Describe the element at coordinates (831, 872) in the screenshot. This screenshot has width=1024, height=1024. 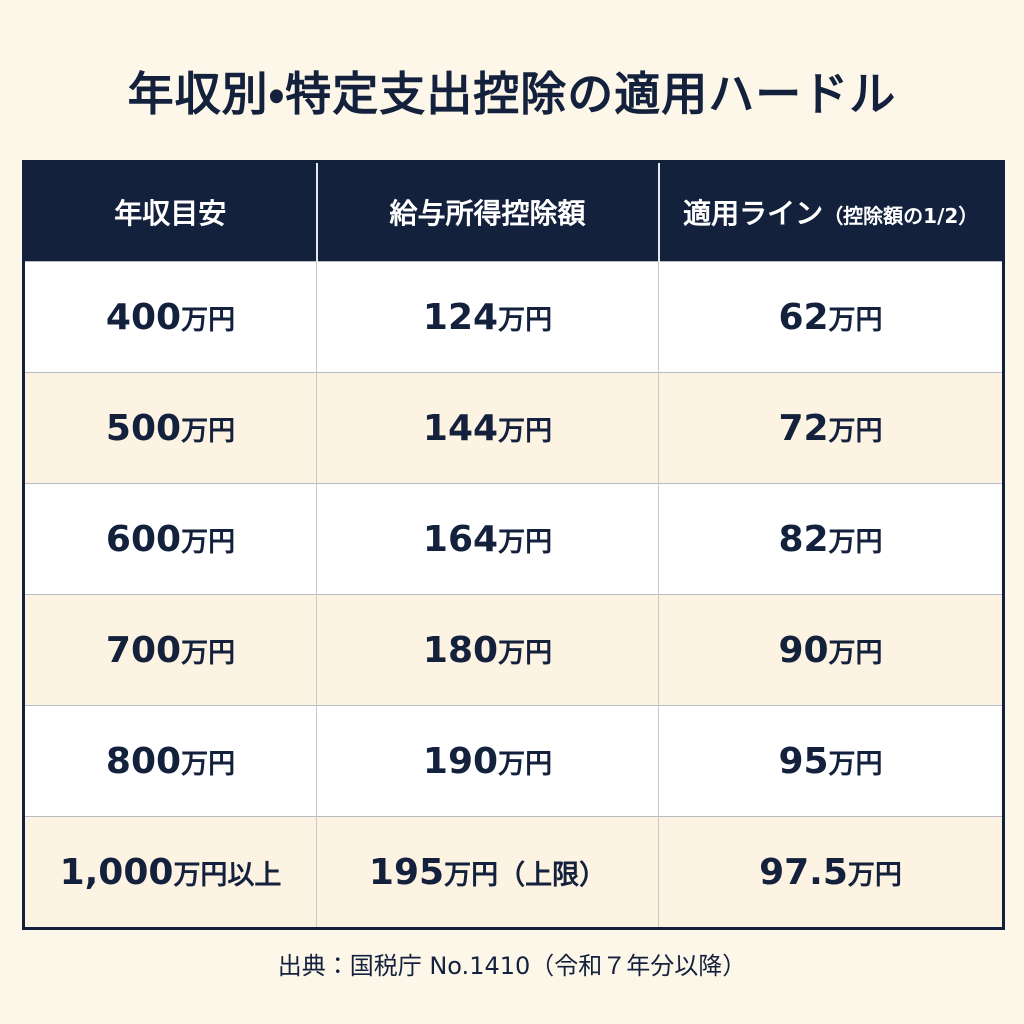
I see `cell: 97.5万円` at that location.